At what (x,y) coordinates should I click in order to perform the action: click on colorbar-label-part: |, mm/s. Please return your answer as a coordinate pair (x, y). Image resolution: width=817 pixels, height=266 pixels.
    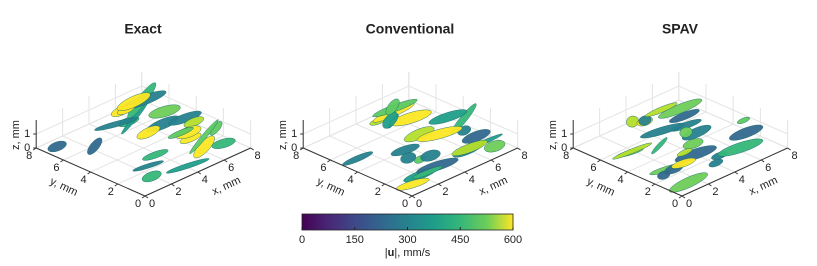
    Looking at the image, I should click on (412, 253).